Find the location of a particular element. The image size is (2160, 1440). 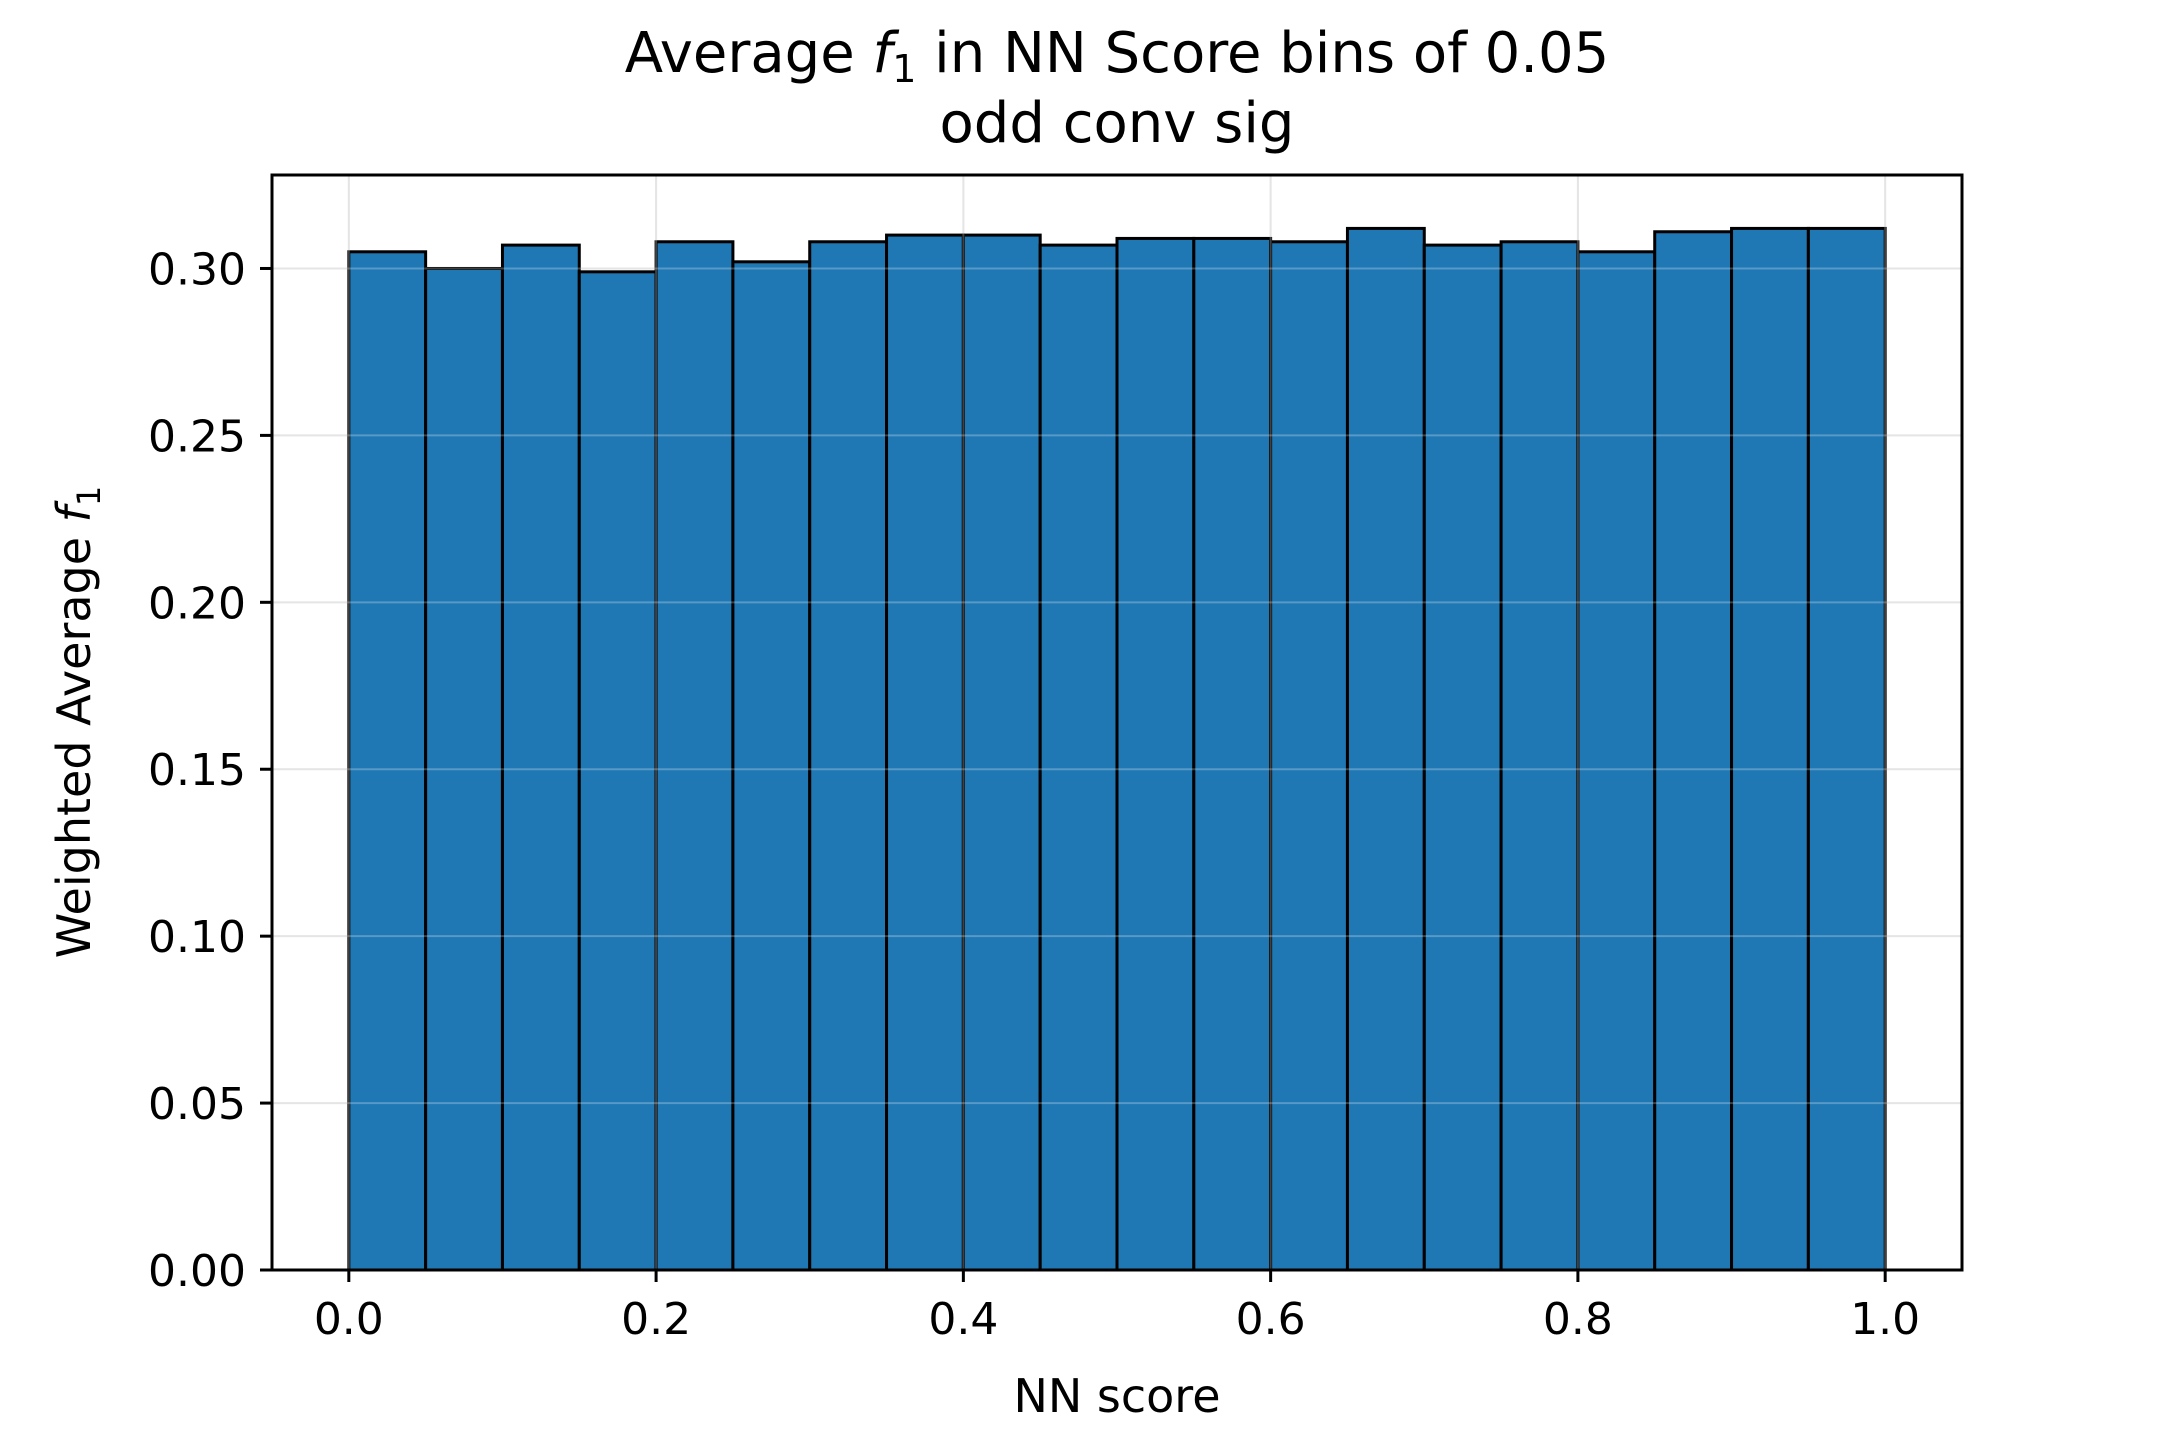

y-tick-label: 0.20 is located at coordinates (197, 603).